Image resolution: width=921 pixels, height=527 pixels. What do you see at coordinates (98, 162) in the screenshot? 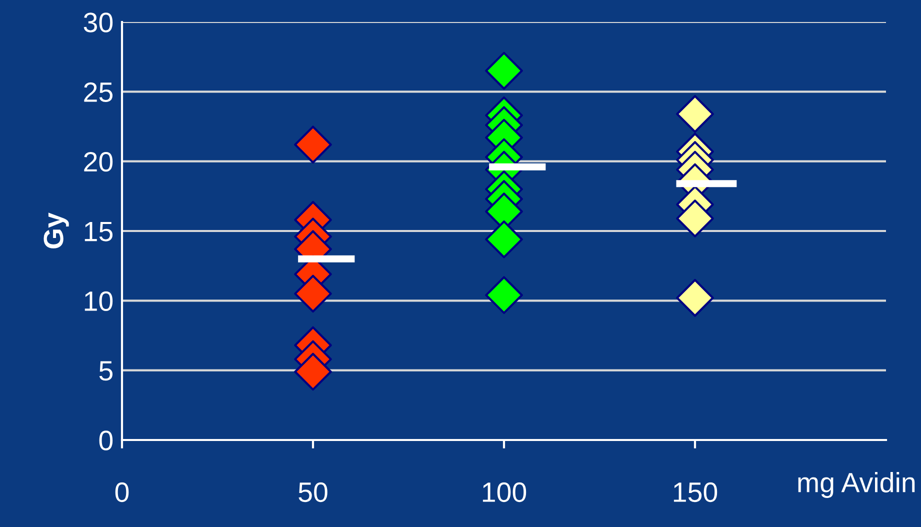
I see `y-tick-label: 20` at bounding box center [98, 162].